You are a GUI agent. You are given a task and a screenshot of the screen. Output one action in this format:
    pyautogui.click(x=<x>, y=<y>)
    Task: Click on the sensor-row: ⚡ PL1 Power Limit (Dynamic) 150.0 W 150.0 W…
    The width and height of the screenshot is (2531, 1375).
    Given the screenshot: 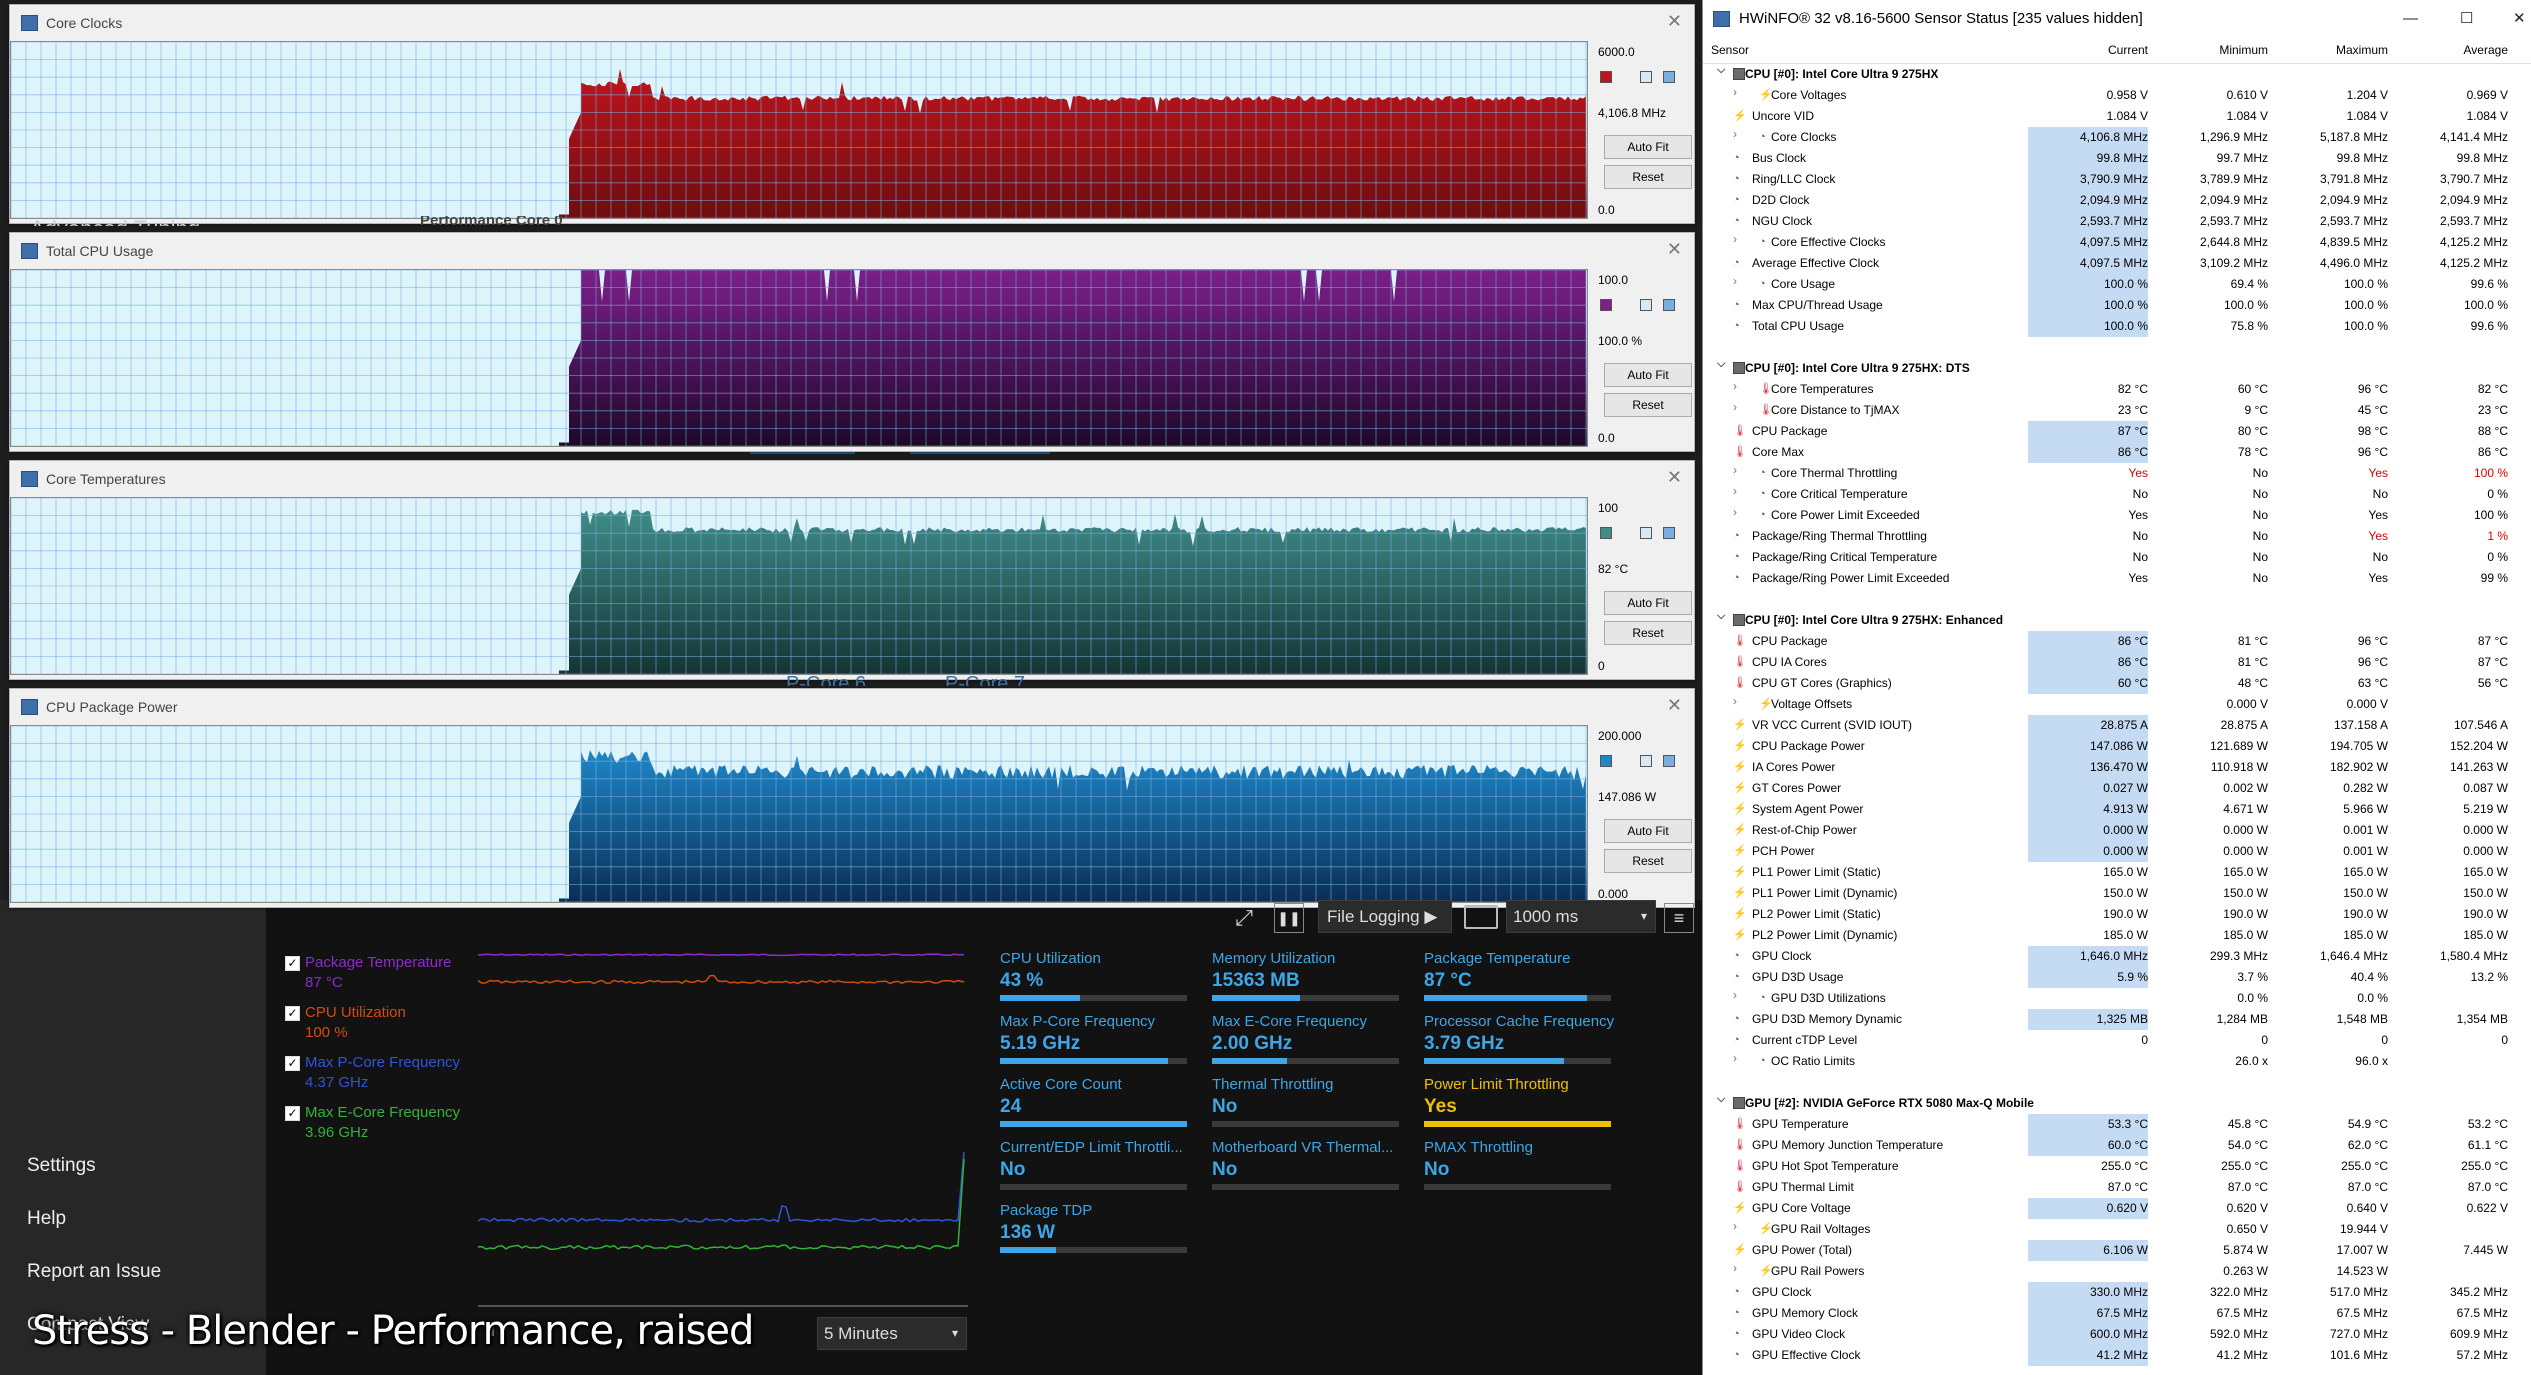 What is the action you would take?
    pyautogui.click(x=2117, y=893)
    